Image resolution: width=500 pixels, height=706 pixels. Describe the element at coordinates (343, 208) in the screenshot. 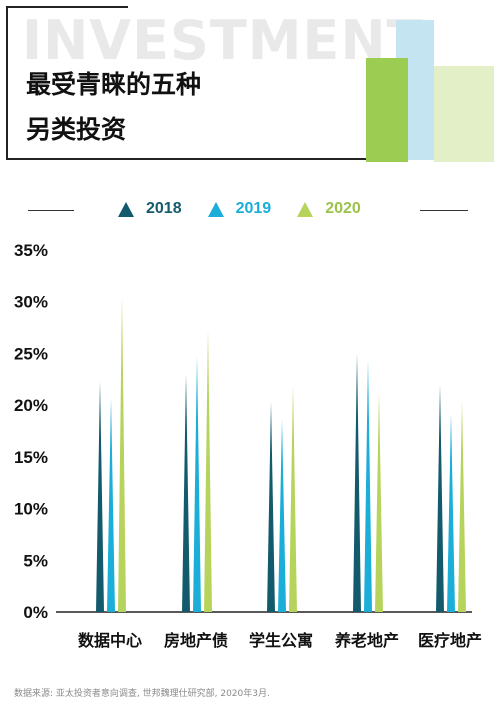

I see `legend-label-2020: 2020` at that location.